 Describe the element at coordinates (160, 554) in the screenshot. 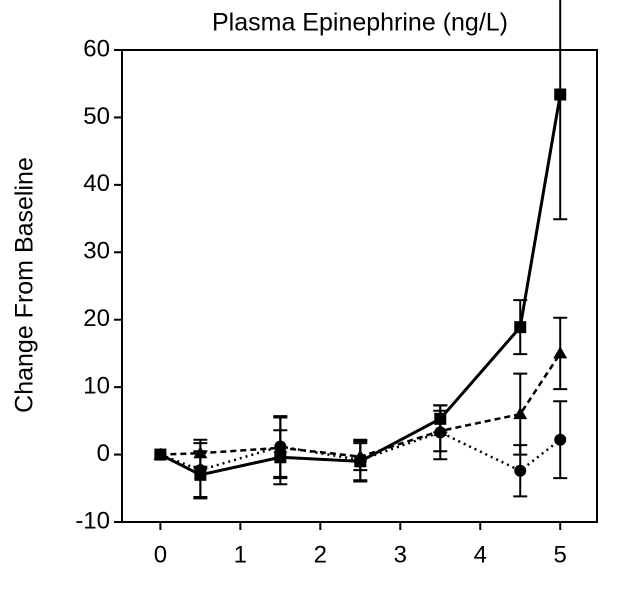

I see `x-tick-label: 0` at that location.